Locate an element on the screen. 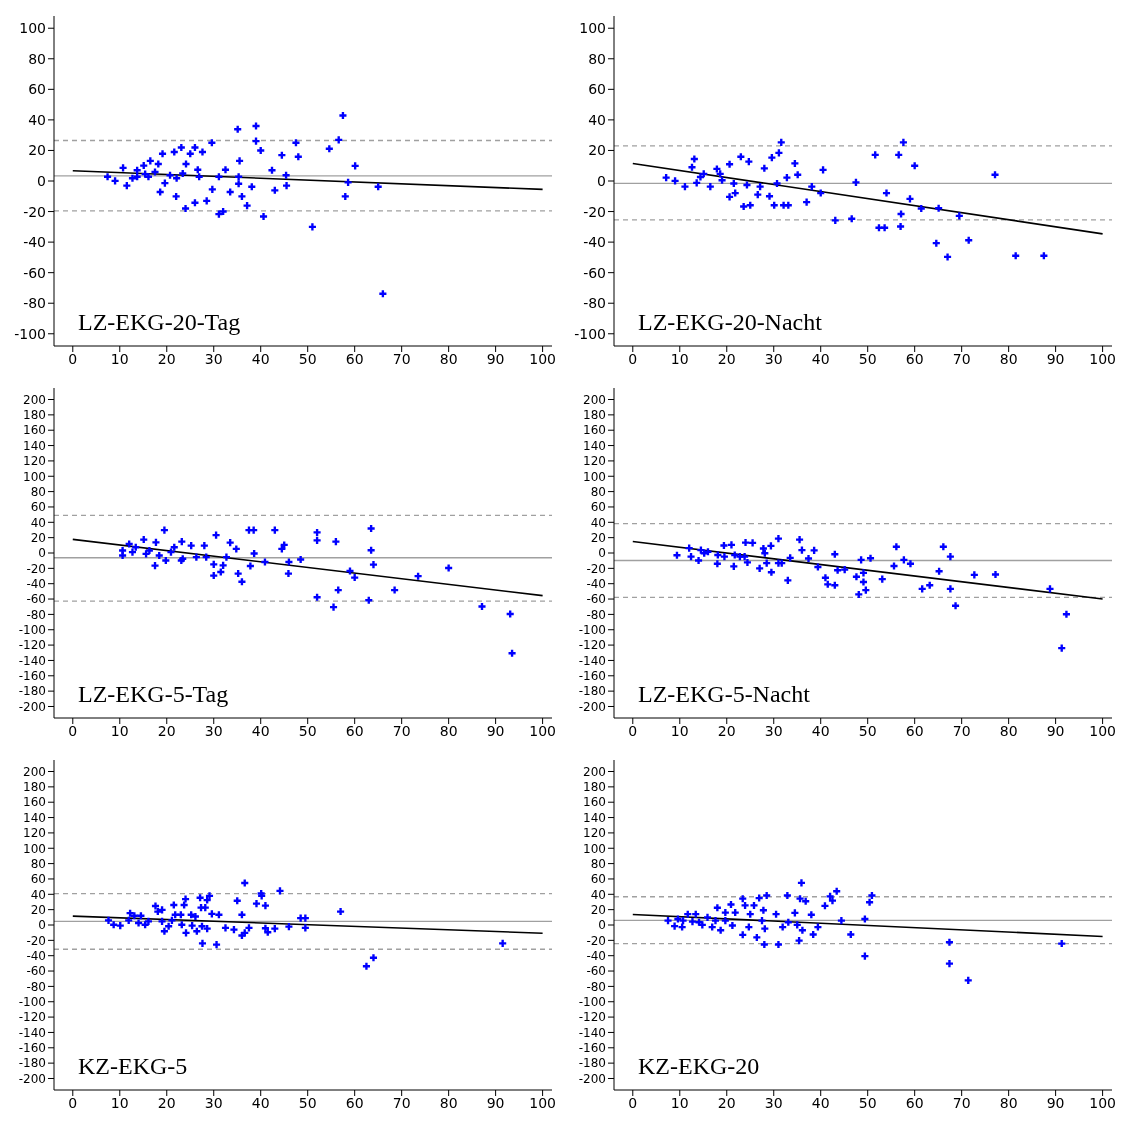  text: KZ-EKG-20 is located at coordinates (699, 1066).